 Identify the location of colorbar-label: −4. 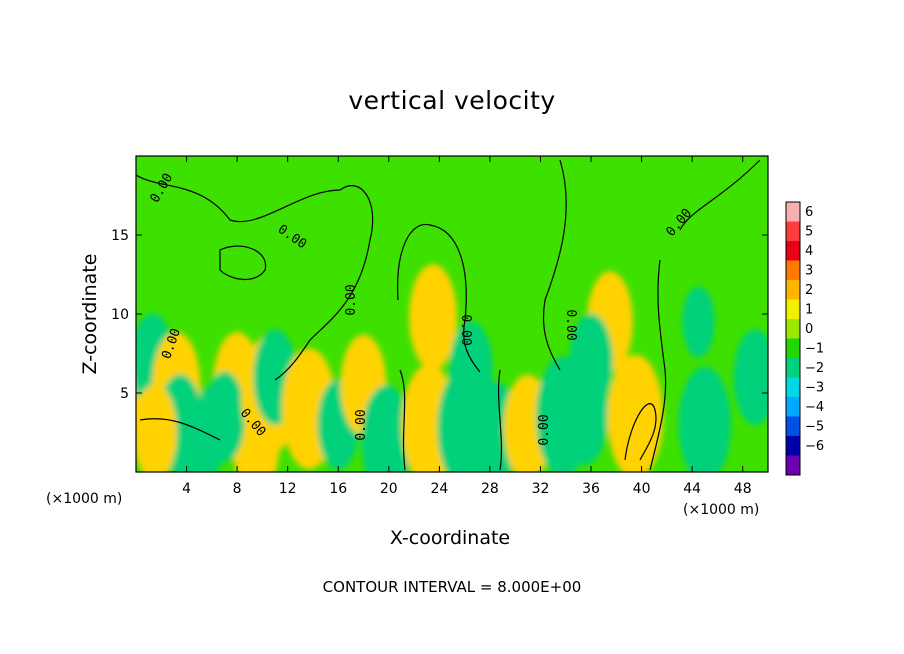
(814, 407).